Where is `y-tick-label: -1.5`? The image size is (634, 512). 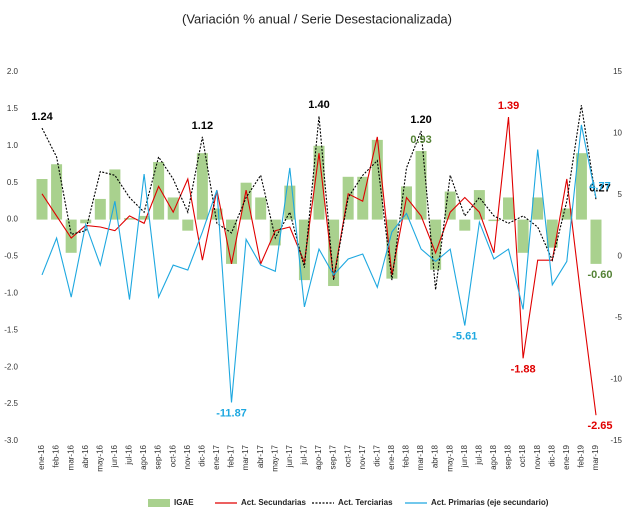
y-tick-label: -1.5 is located at coordinates (11, 329).